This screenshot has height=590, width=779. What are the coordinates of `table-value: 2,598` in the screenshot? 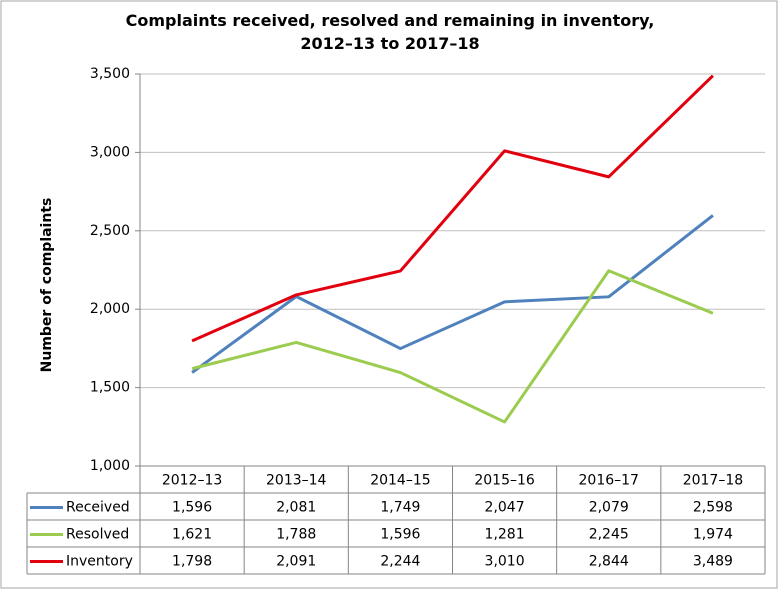 It's located at (713, 508).